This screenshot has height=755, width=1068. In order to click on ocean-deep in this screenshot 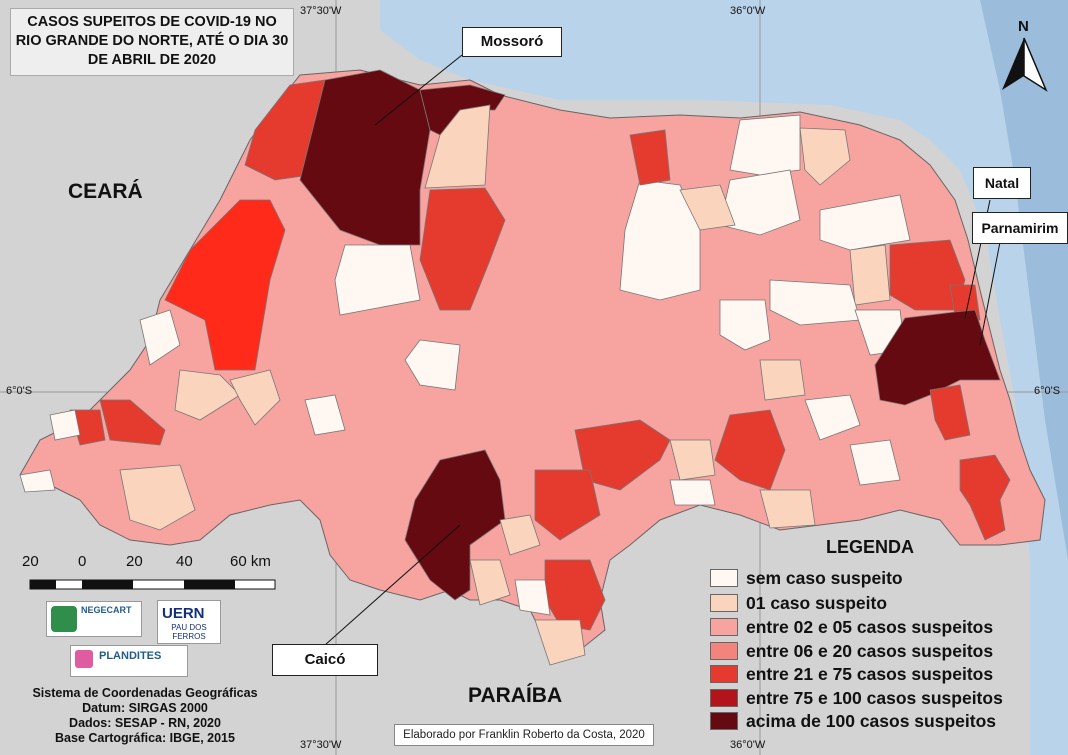, I will do `click(1024, 280)`.